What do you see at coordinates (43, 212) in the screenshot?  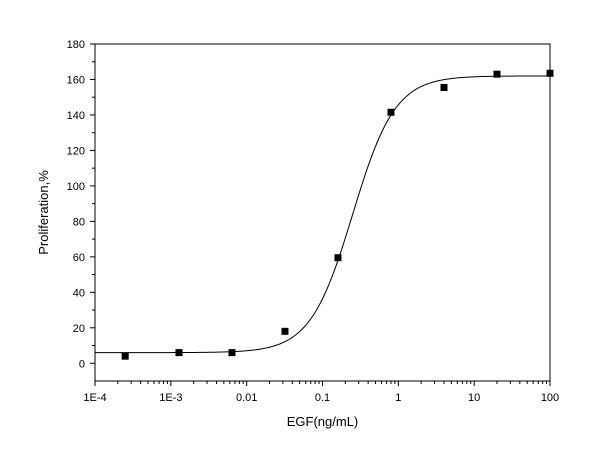 I see `y-axis-title: Proliferation,%` at bounding box center [43, 212].